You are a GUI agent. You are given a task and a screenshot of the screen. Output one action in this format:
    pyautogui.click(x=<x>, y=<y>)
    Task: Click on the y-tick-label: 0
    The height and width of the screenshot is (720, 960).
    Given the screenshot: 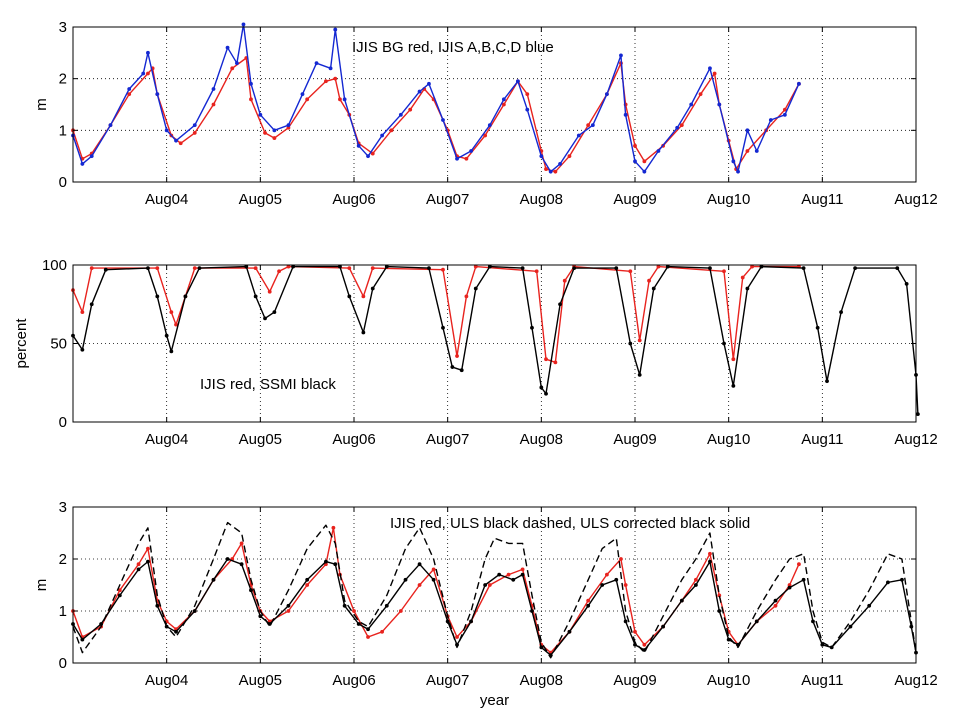 What is the action you would take?
    pyautogui.click(x=63, y=182)
    